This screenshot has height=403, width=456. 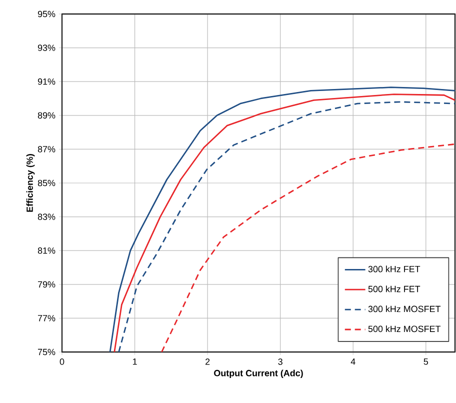 I want to click on legend-label: 300 kHz FET, so click(x=394, y=269).